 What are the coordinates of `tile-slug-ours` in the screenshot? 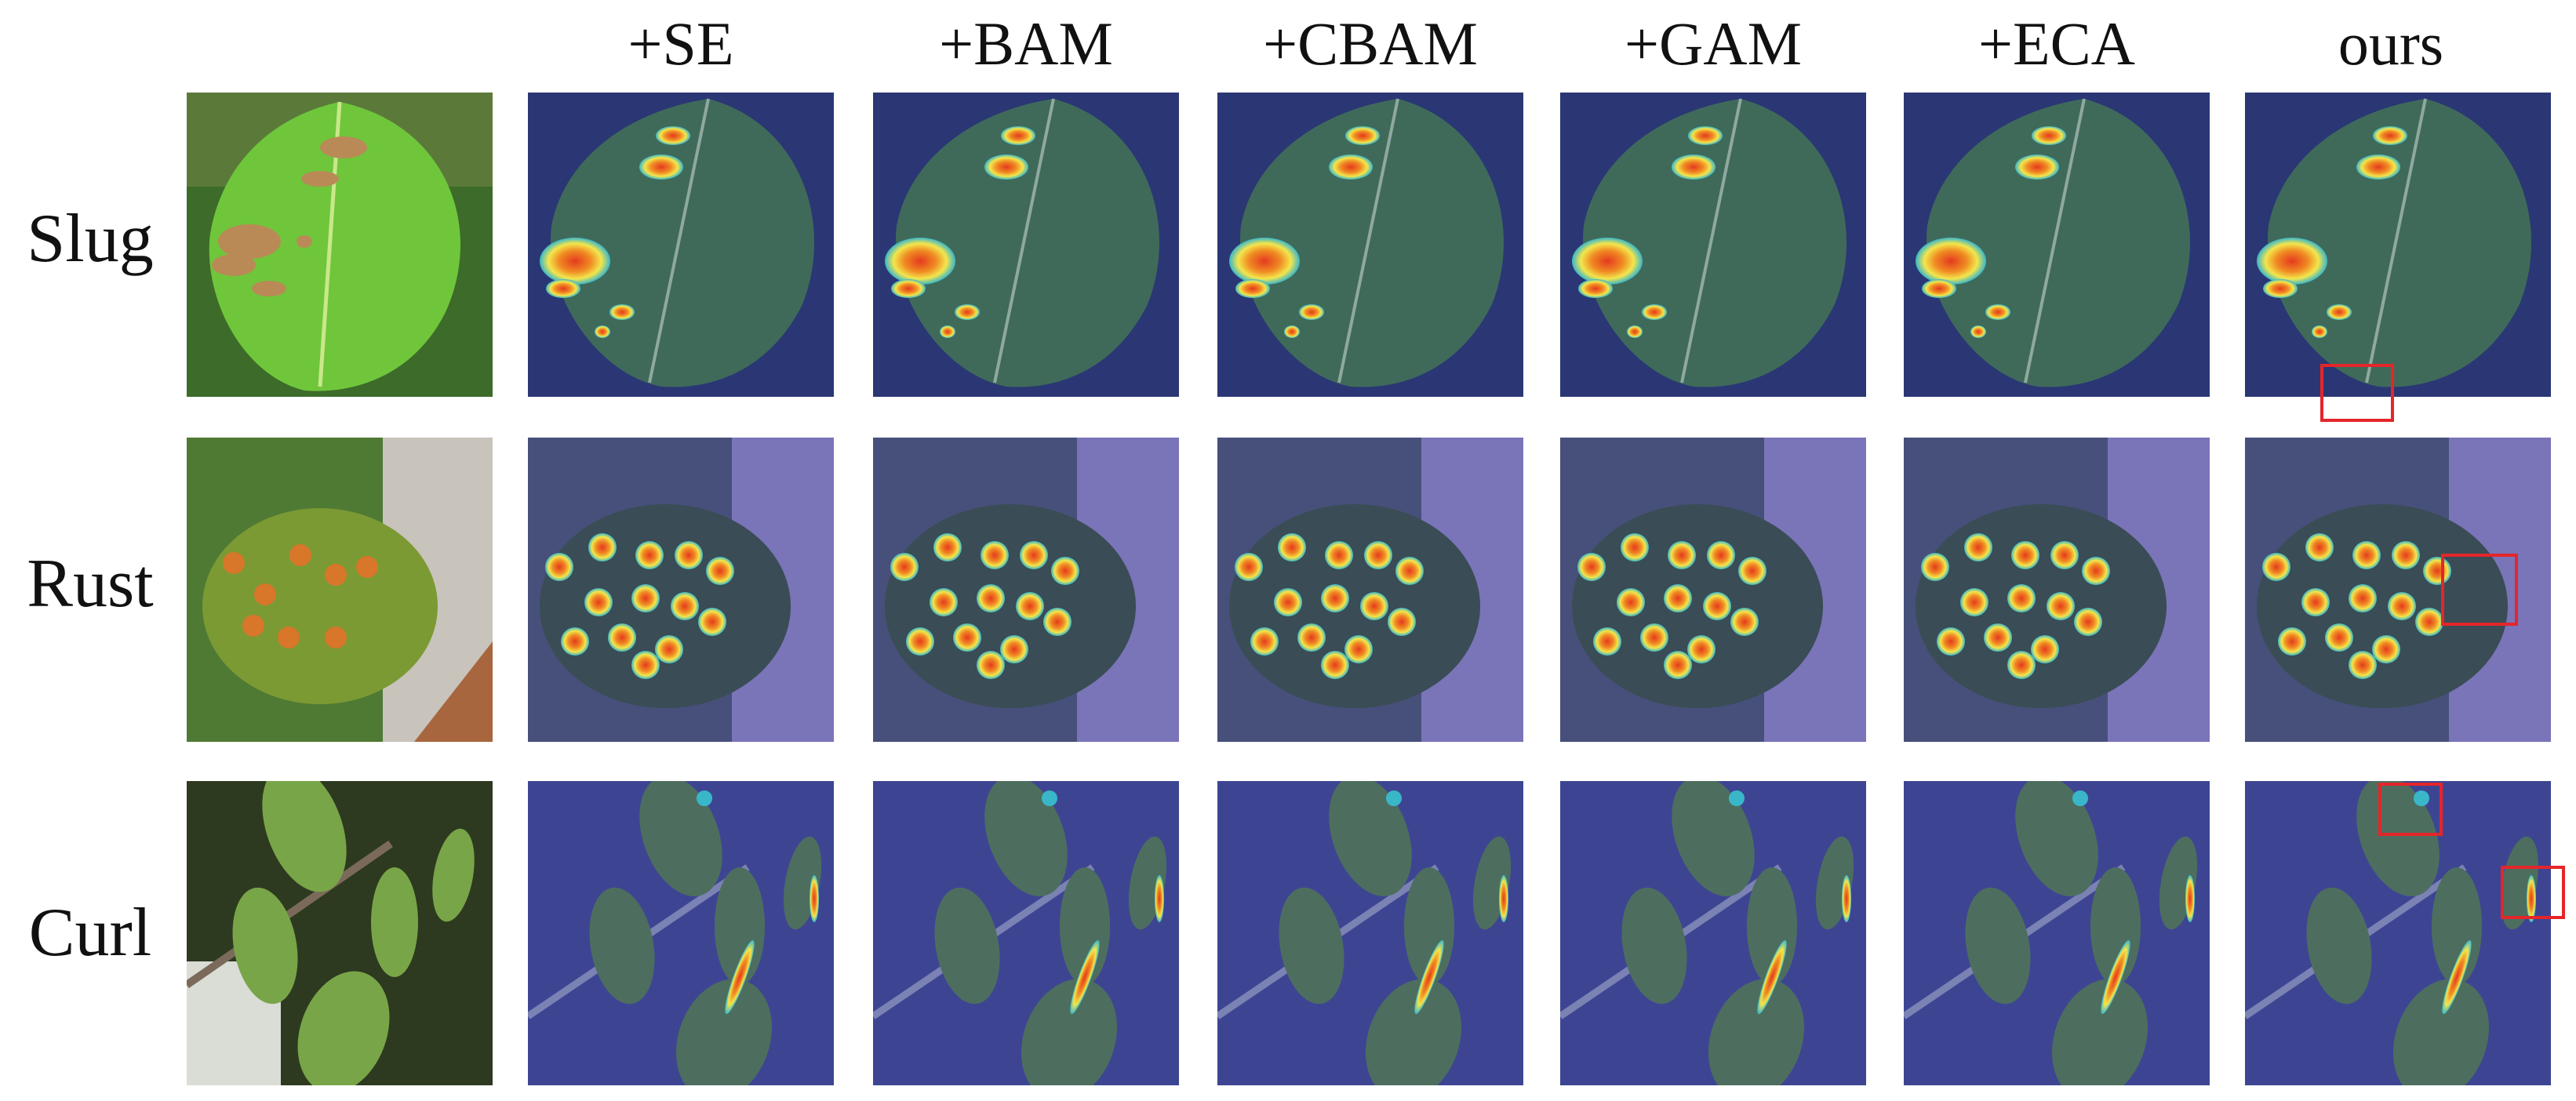 It's located at (2398, 245).